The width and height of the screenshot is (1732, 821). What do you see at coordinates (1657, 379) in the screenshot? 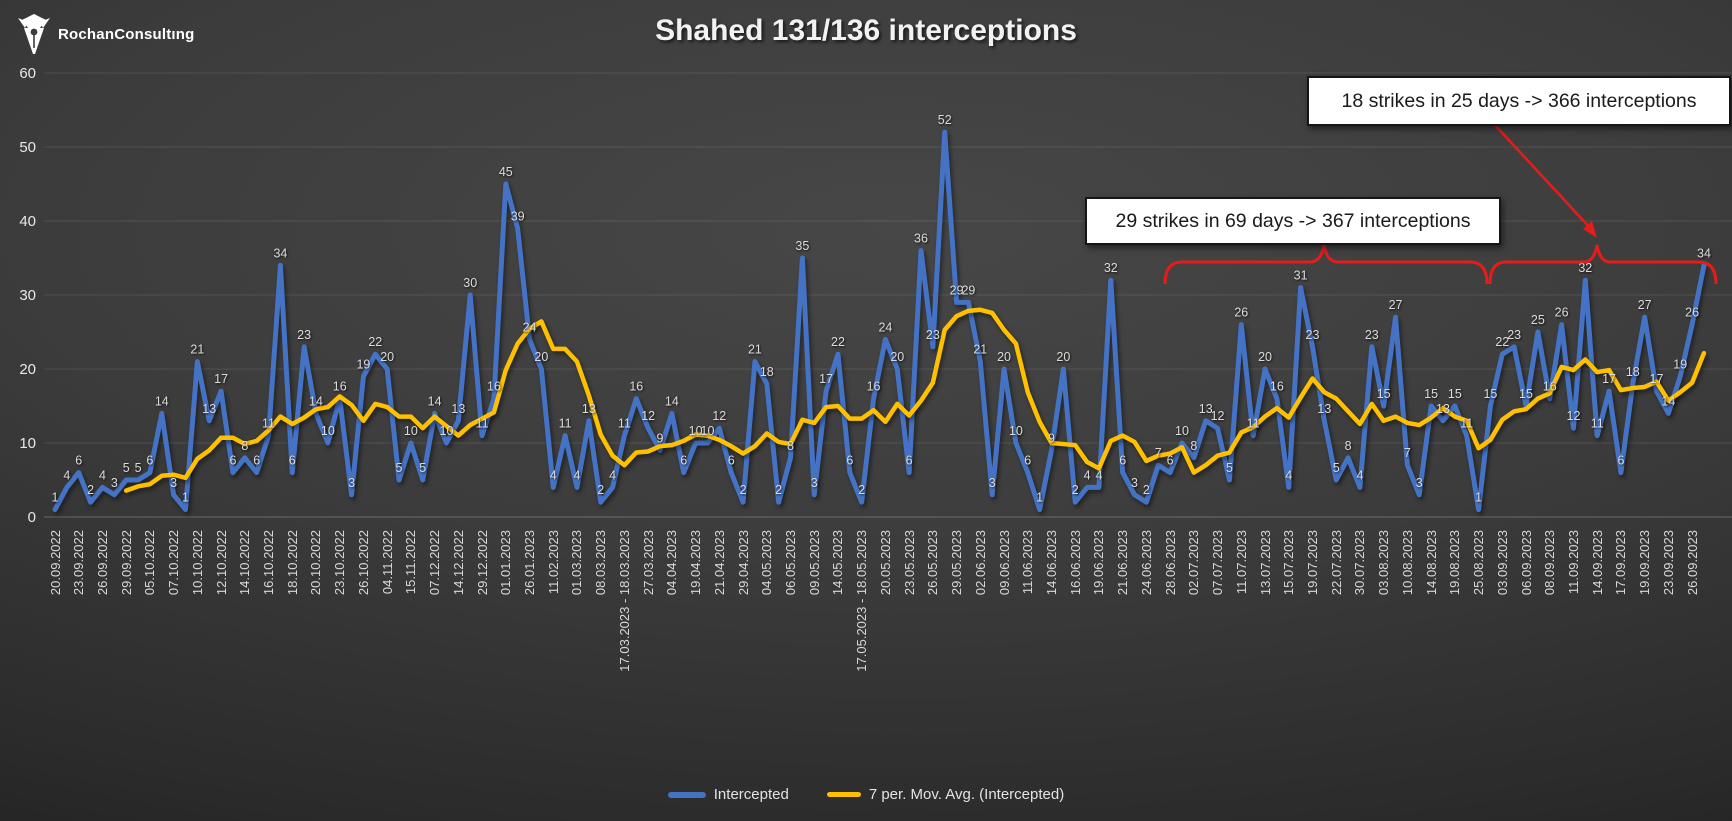
I see `data-label: 17` at bounding box center [1657, 379].